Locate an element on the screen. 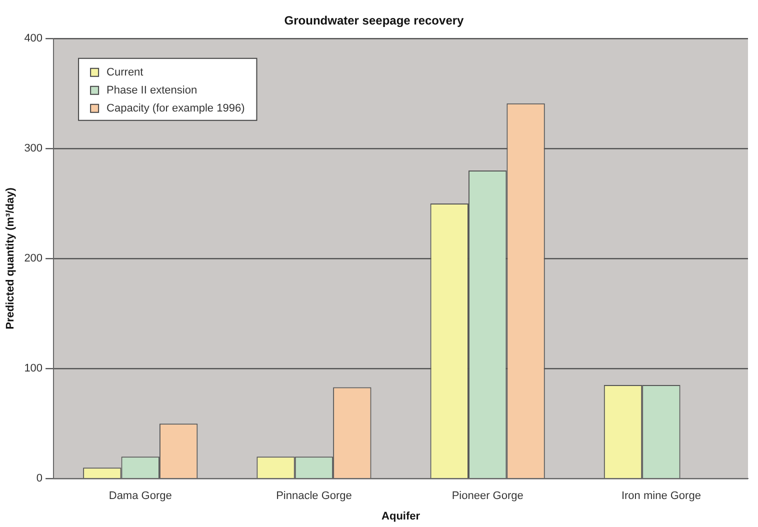 Image resolution: width=758 pixels, height=527 pixels. x-axis-title: Aquifer is located at coordinates (401, 516).